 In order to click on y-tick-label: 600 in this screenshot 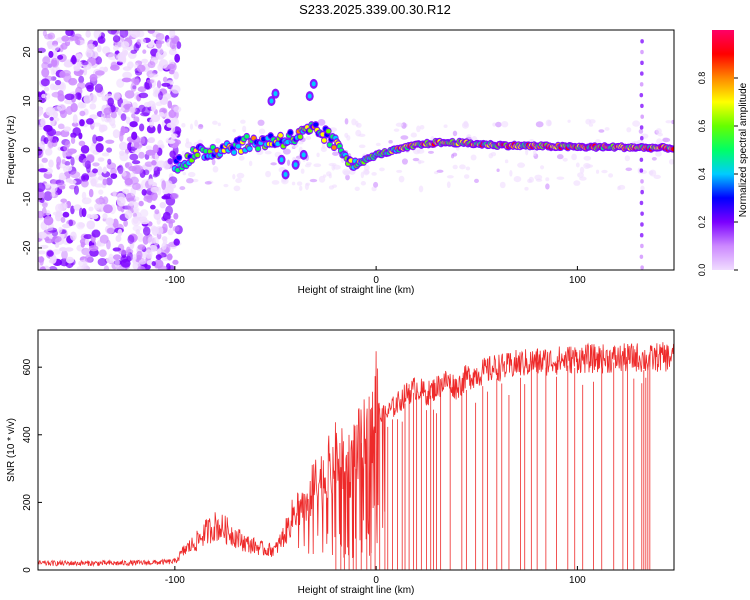, I will do `click(27, 366)`.